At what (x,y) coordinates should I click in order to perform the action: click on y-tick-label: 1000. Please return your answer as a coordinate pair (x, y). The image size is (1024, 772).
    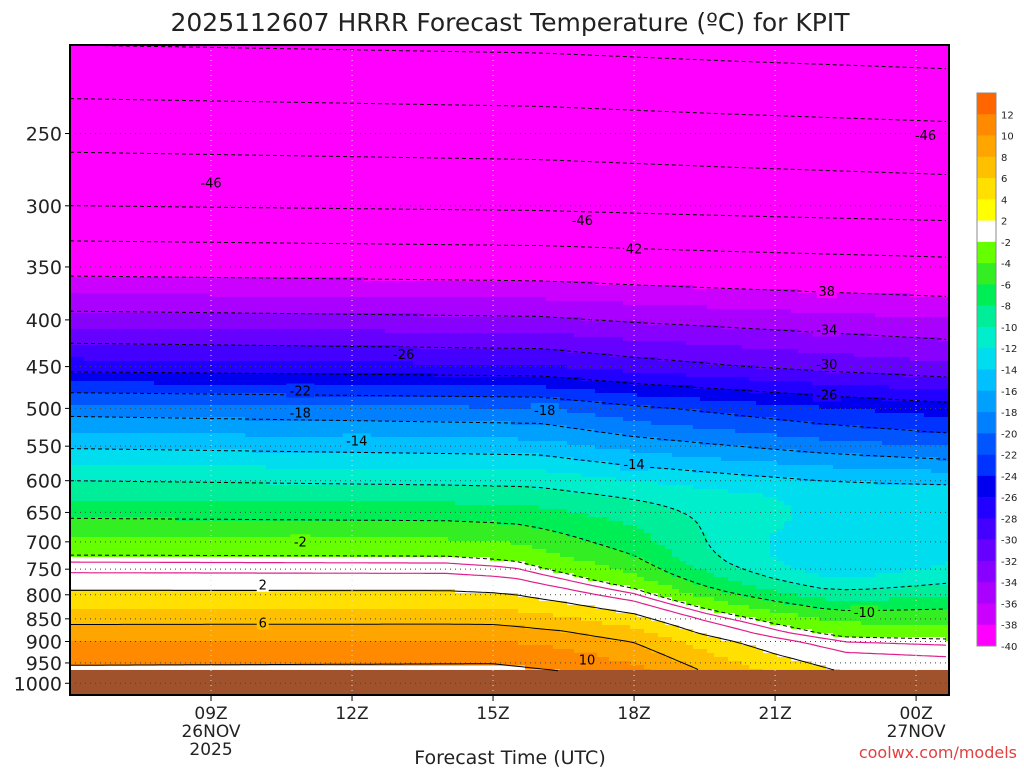
    Looking at the image, I should click on (38, 684).